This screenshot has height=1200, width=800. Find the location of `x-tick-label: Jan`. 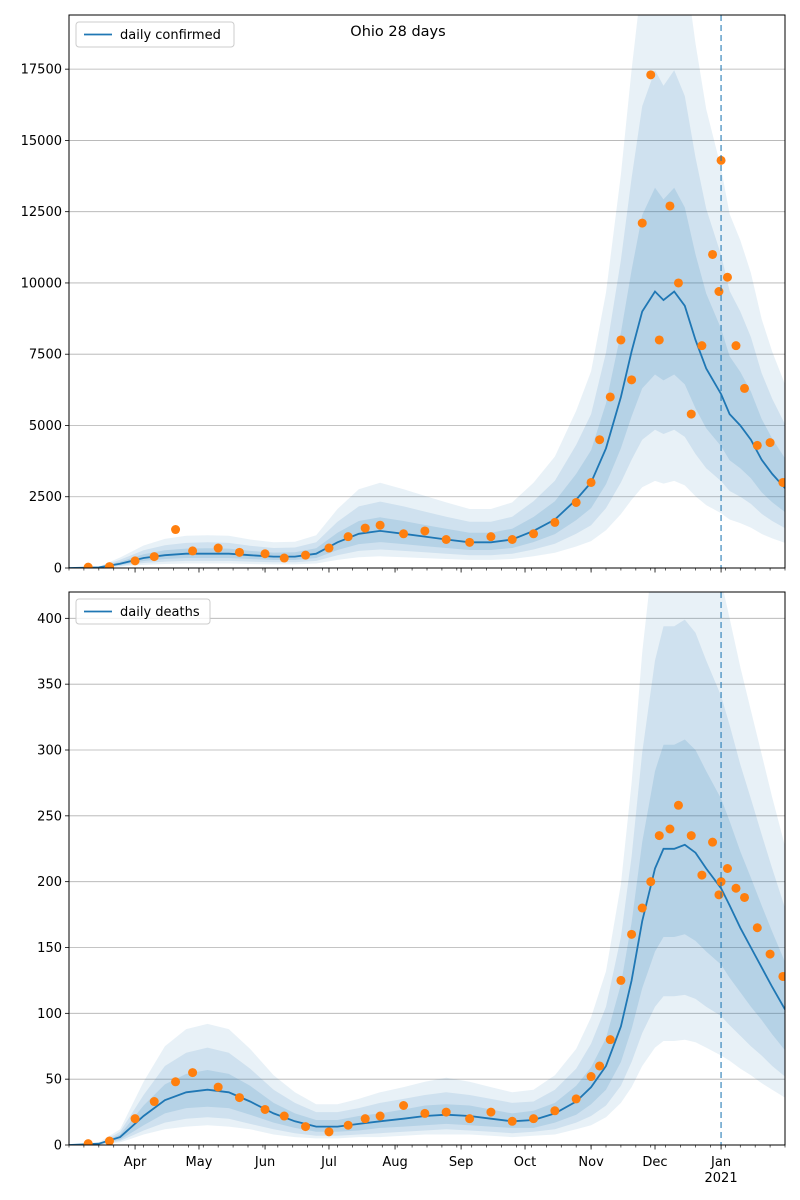

x-tick-label: Jan is located at coordinates (720, 1162).